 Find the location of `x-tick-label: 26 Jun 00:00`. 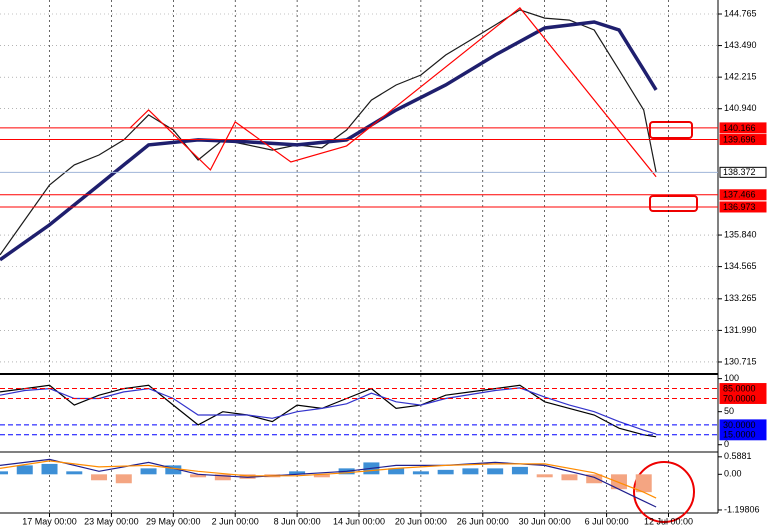

x-tick-label: 26 Jun 00:00 is located at coordinates (483, 521).